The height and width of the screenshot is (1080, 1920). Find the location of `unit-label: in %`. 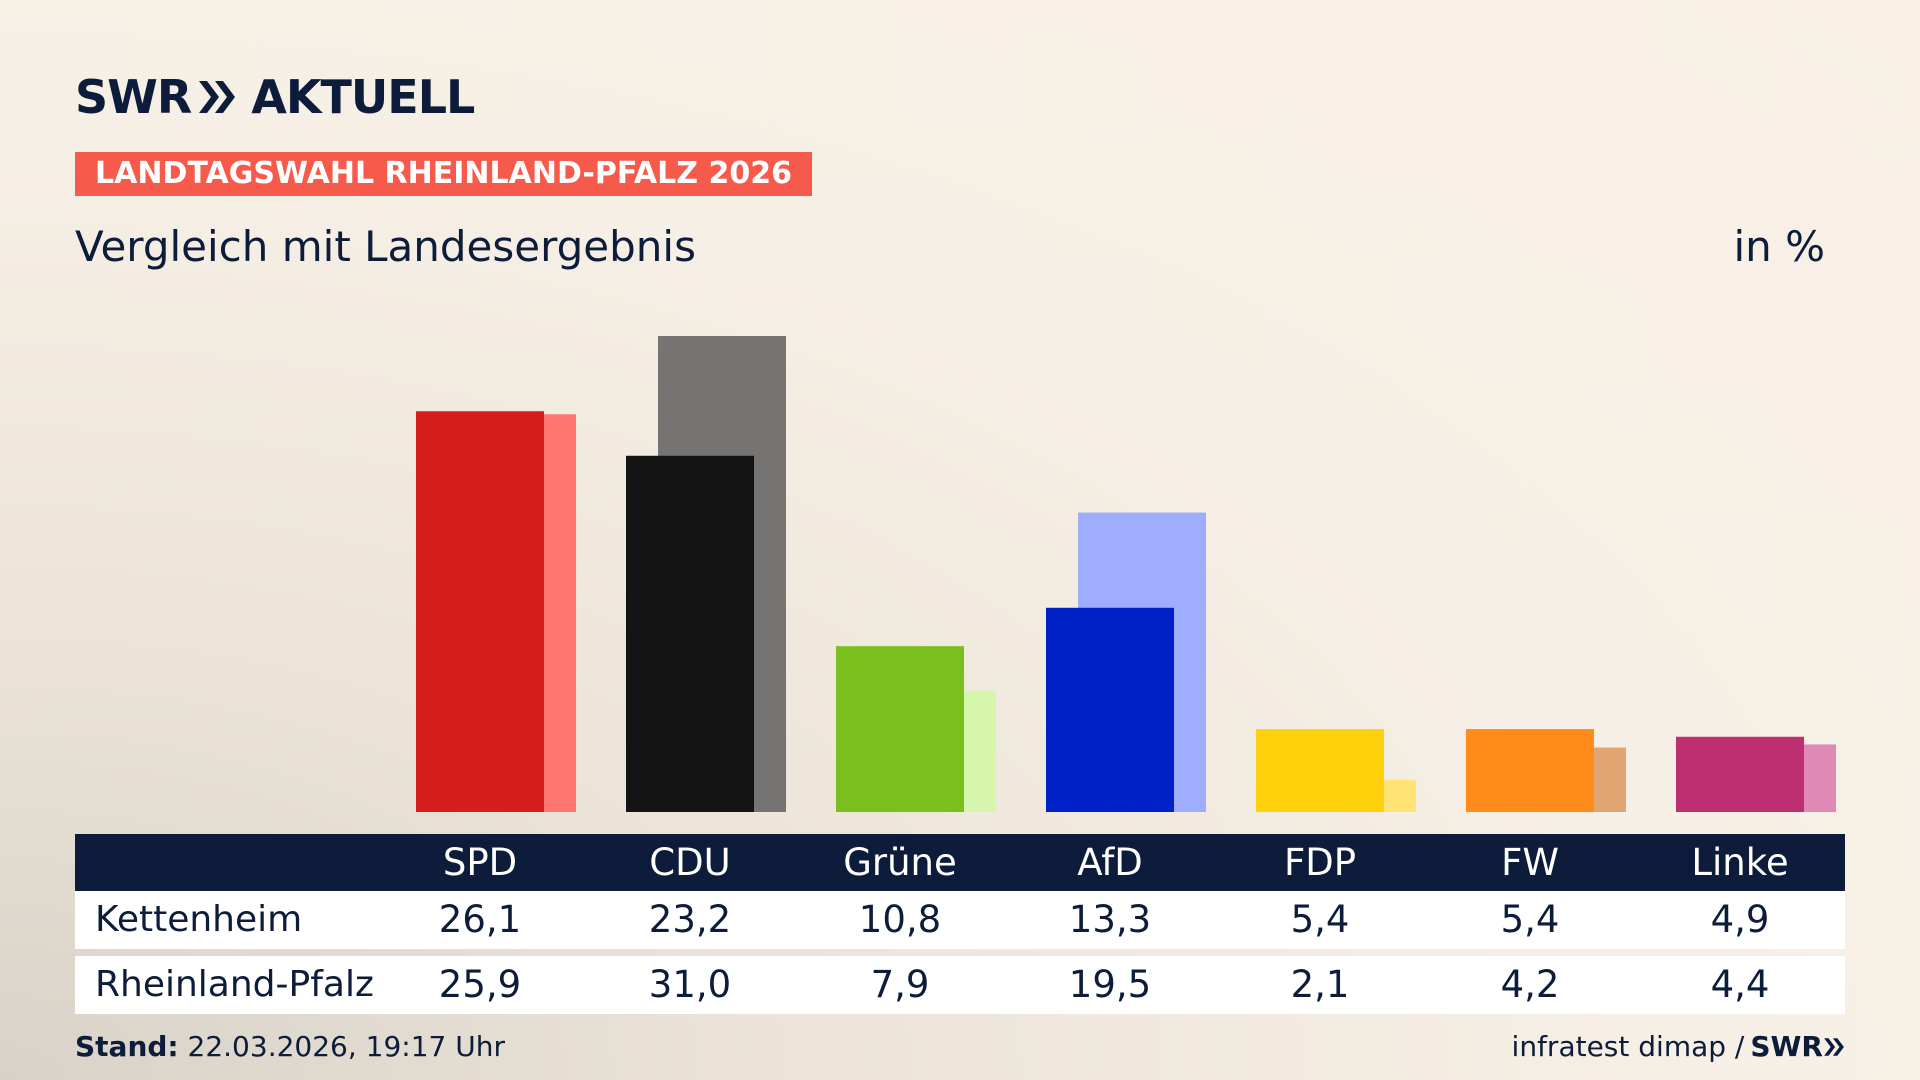

unit-label: in % is located at coordinates (1779, 246).